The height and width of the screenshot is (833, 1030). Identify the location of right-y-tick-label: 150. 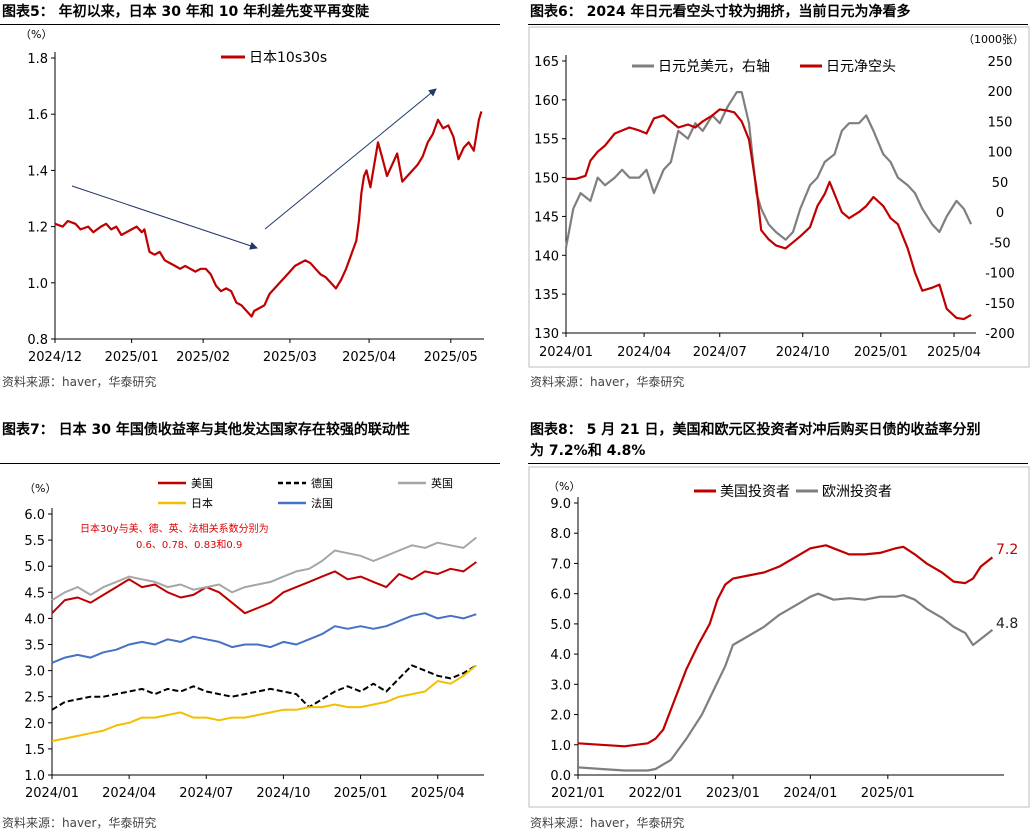
(1000, 122).